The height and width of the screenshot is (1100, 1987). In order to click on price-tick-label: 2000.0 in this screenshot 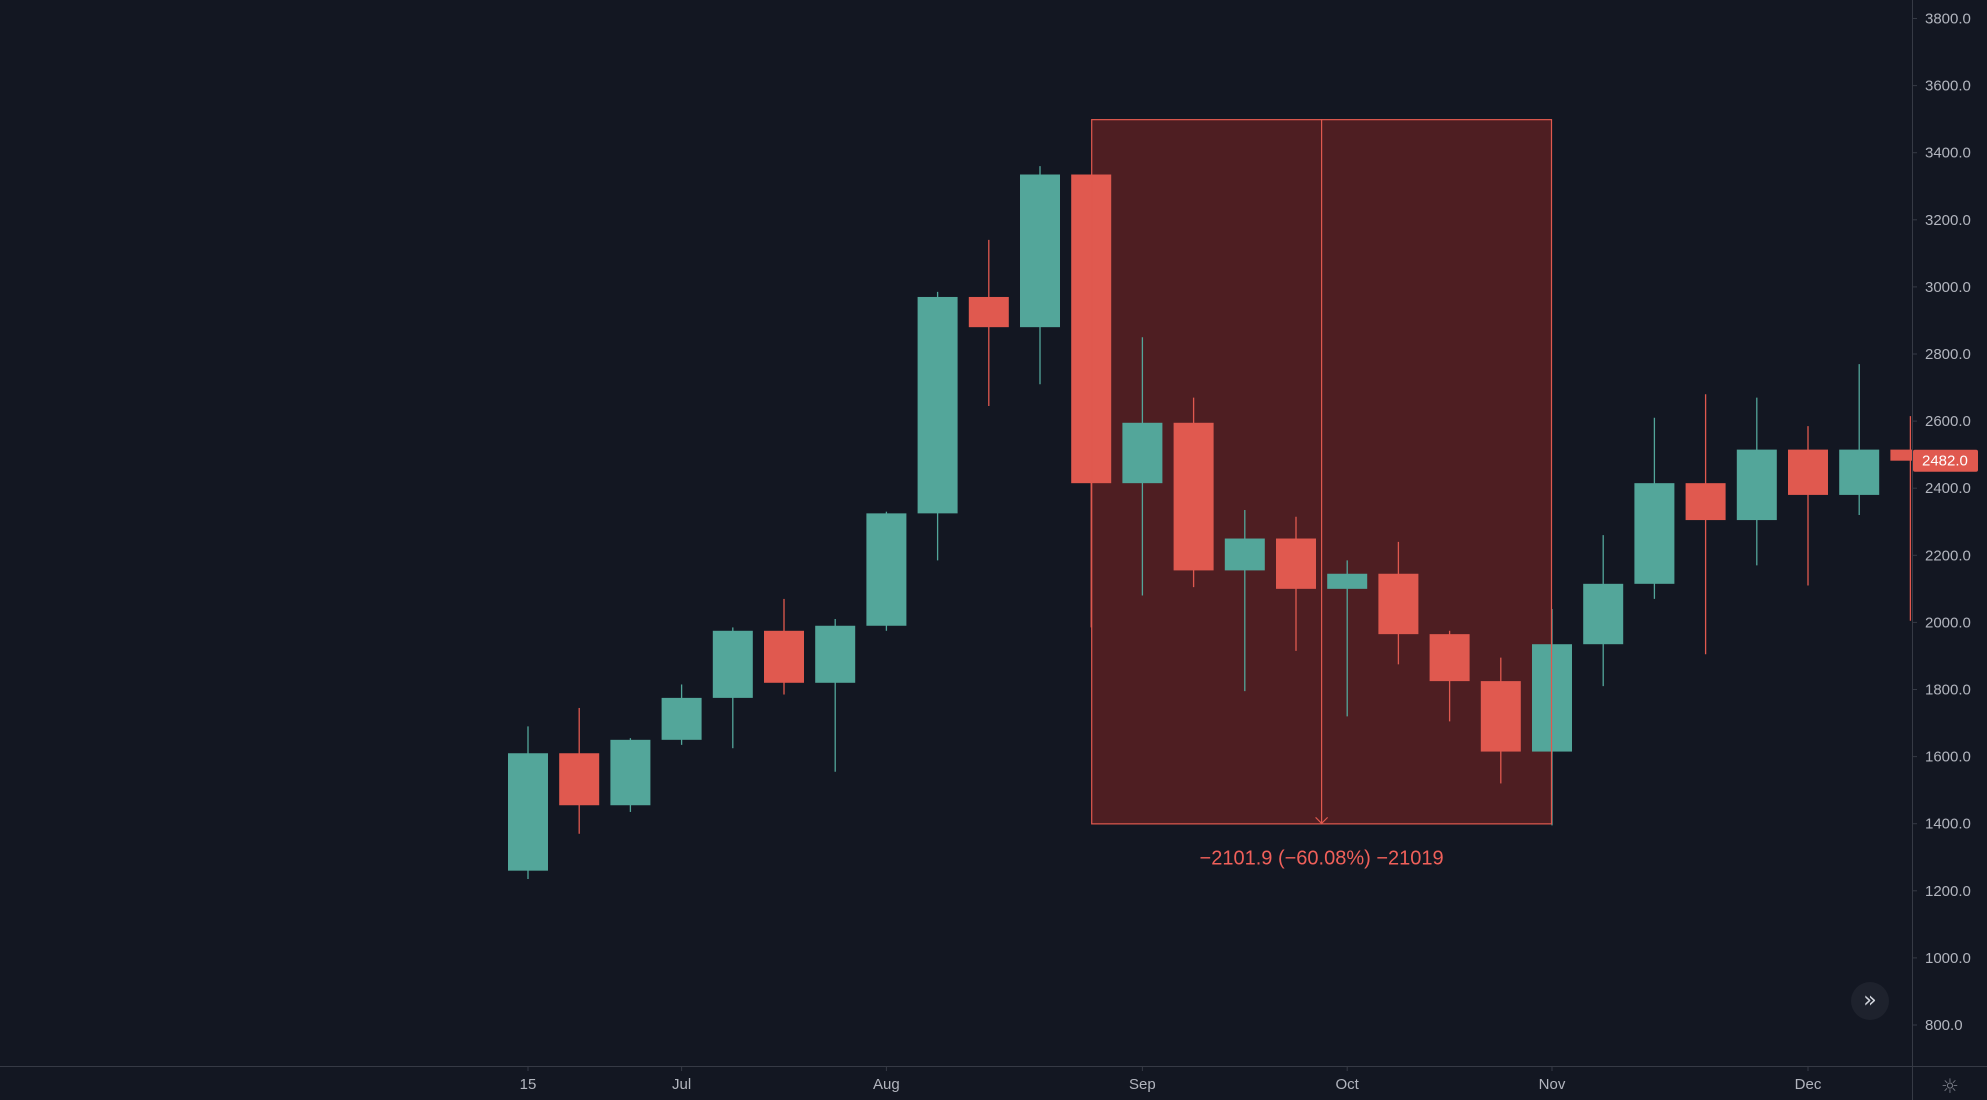, I will do `click(1948, 622)`.